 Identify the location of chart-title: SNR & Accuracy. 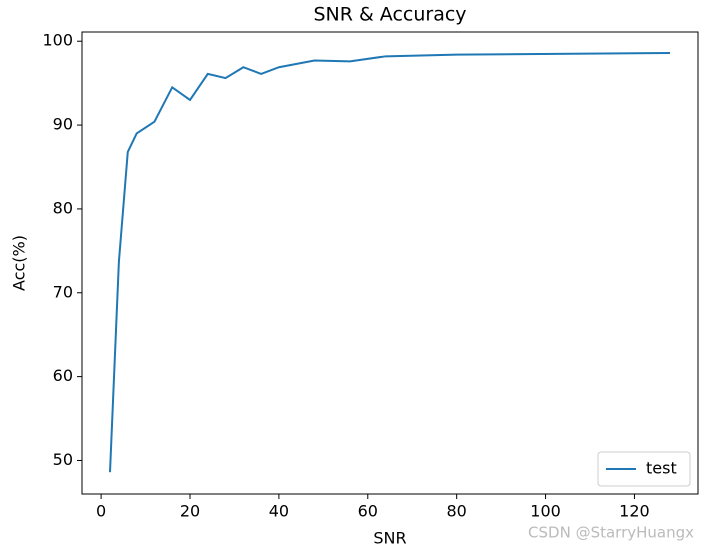
(389, 15).